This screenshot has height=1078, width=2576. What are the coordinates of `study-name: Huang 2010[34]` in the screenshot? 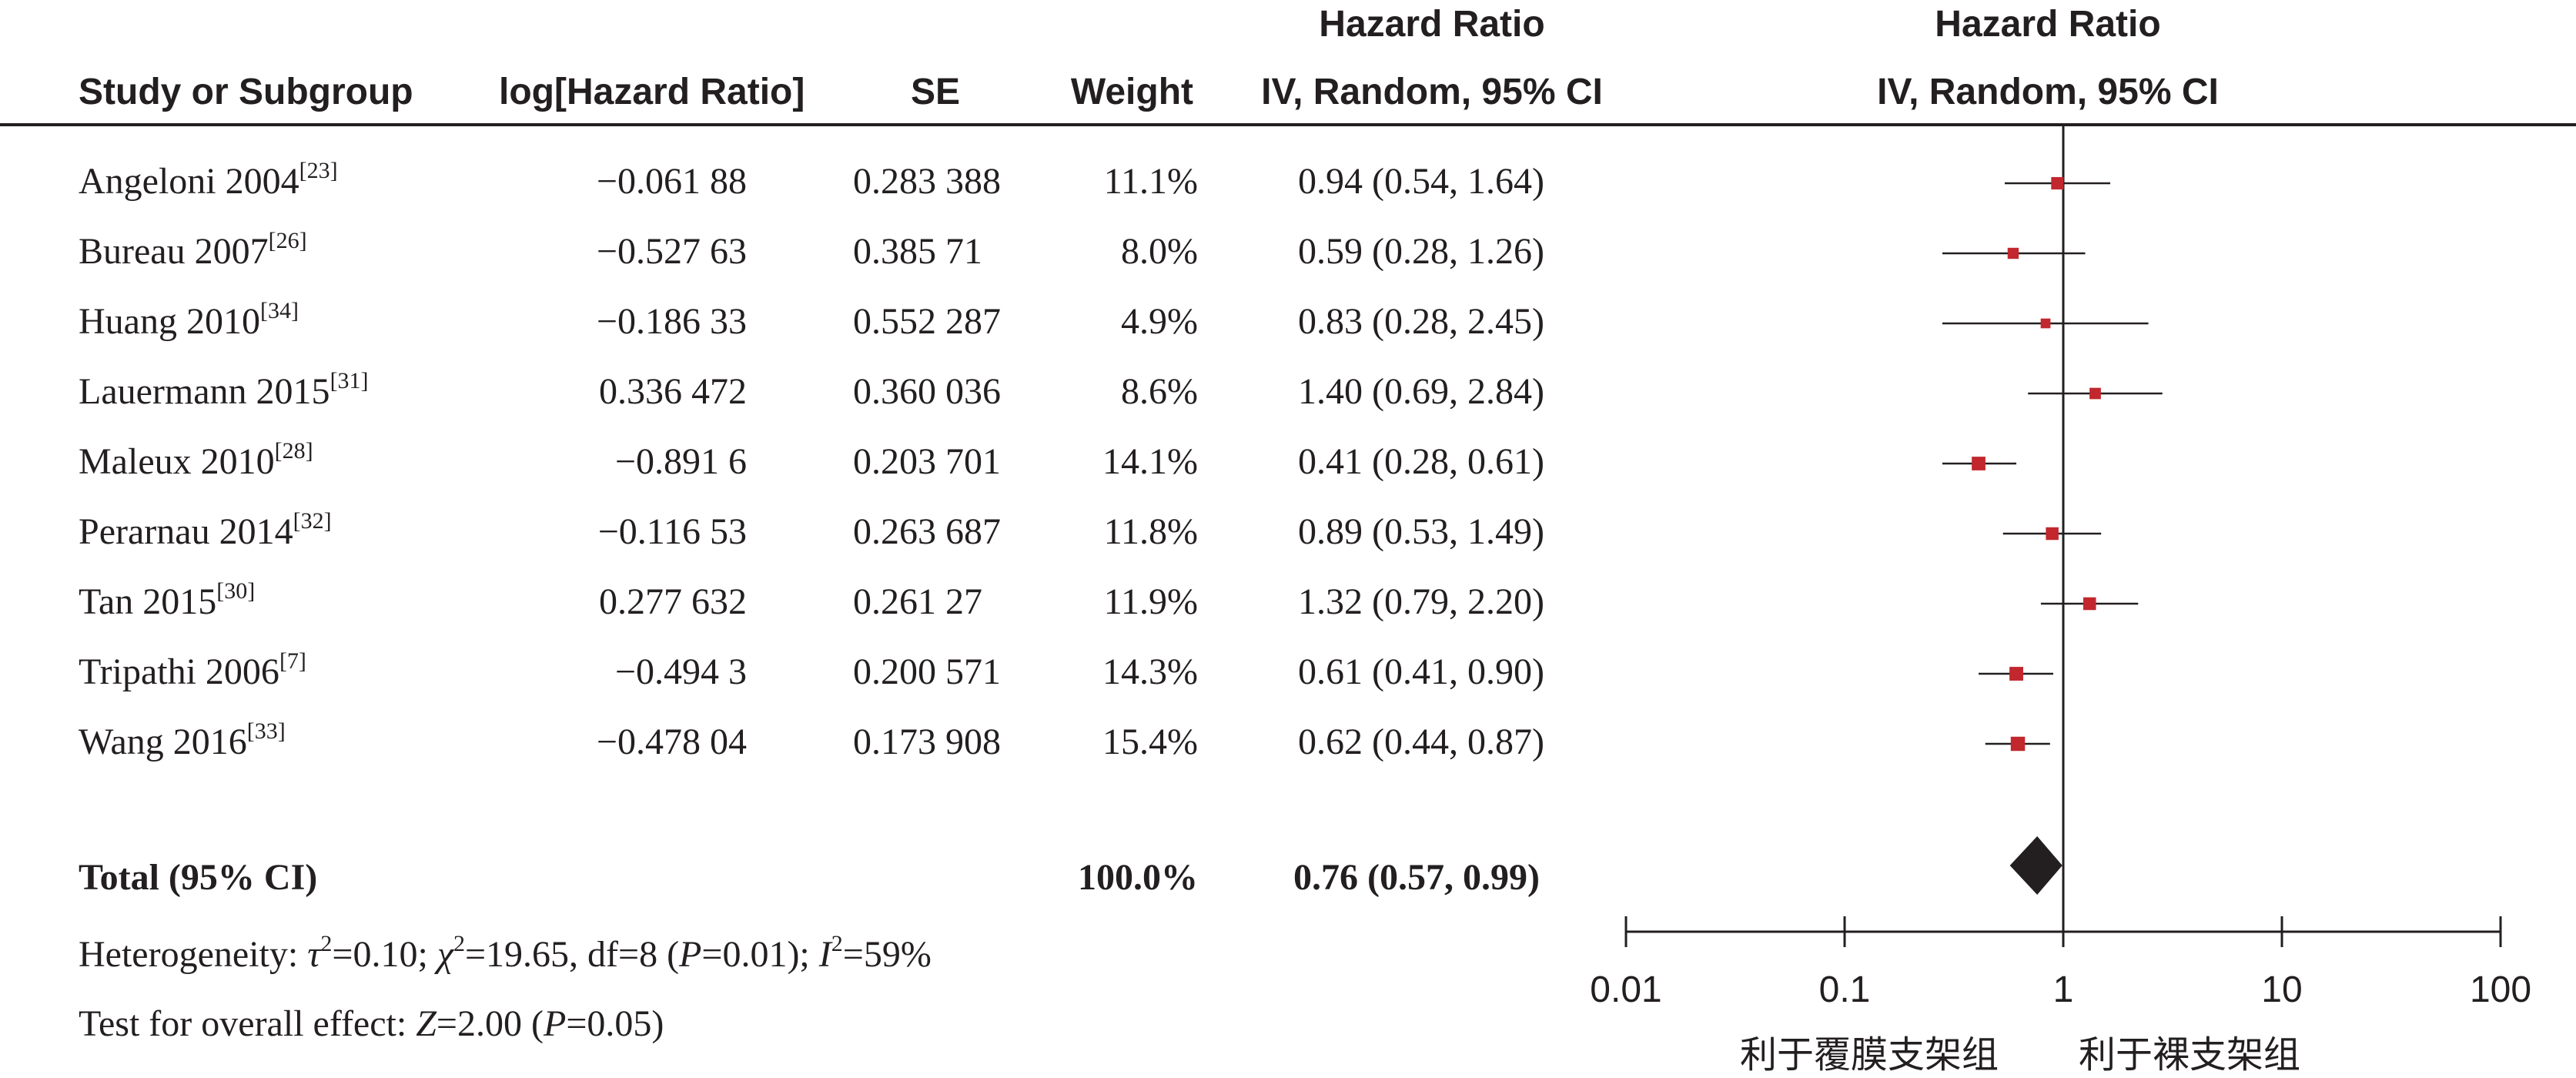 It's located at (189, 321).